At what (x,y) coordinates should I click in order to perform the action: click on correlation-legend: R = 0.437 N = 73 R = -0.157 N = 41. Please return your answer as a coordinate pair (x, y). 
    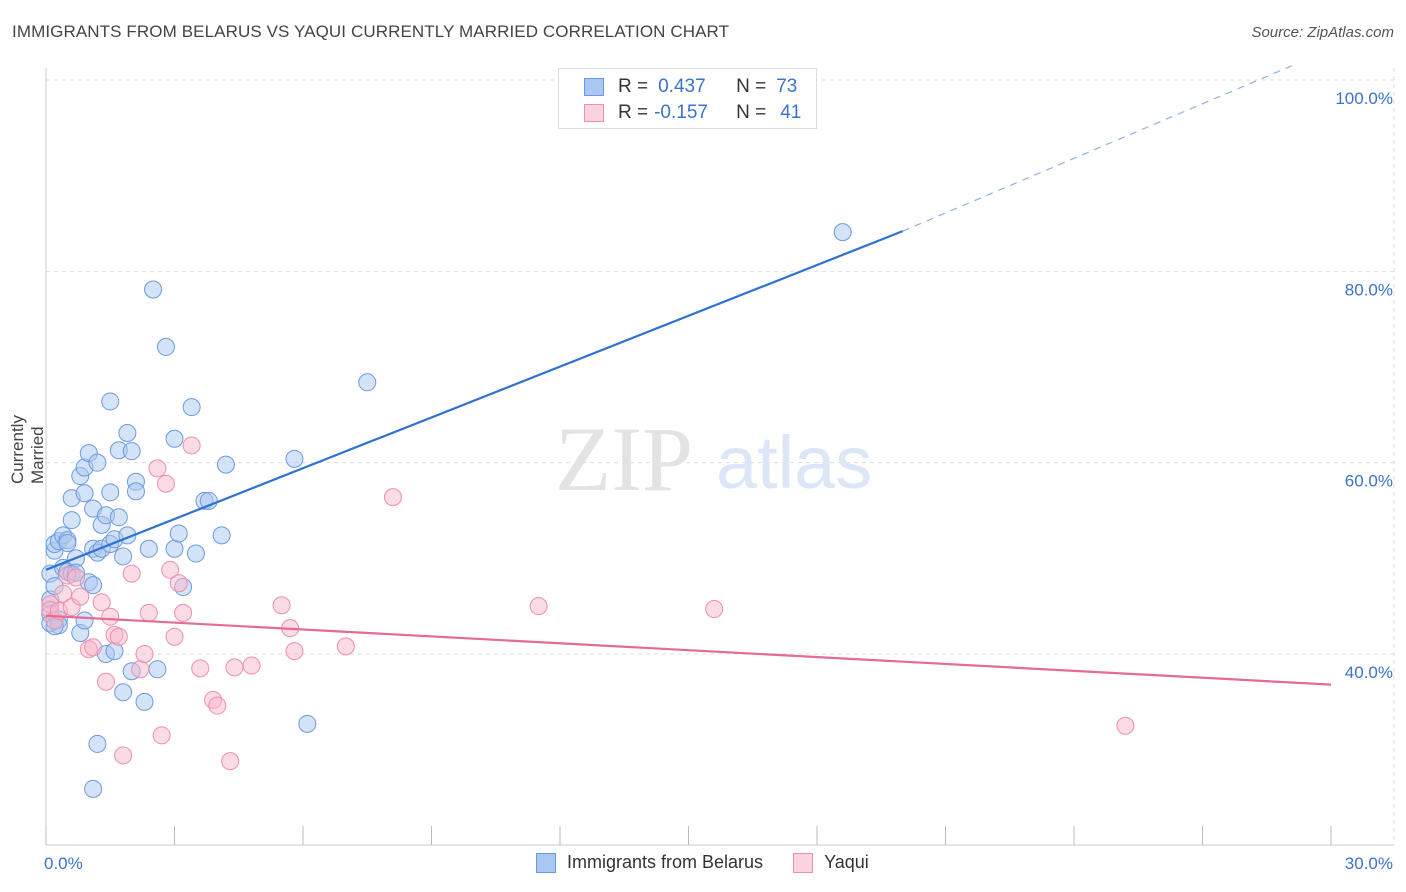
    Looking at the image, I should click on (687, 98).